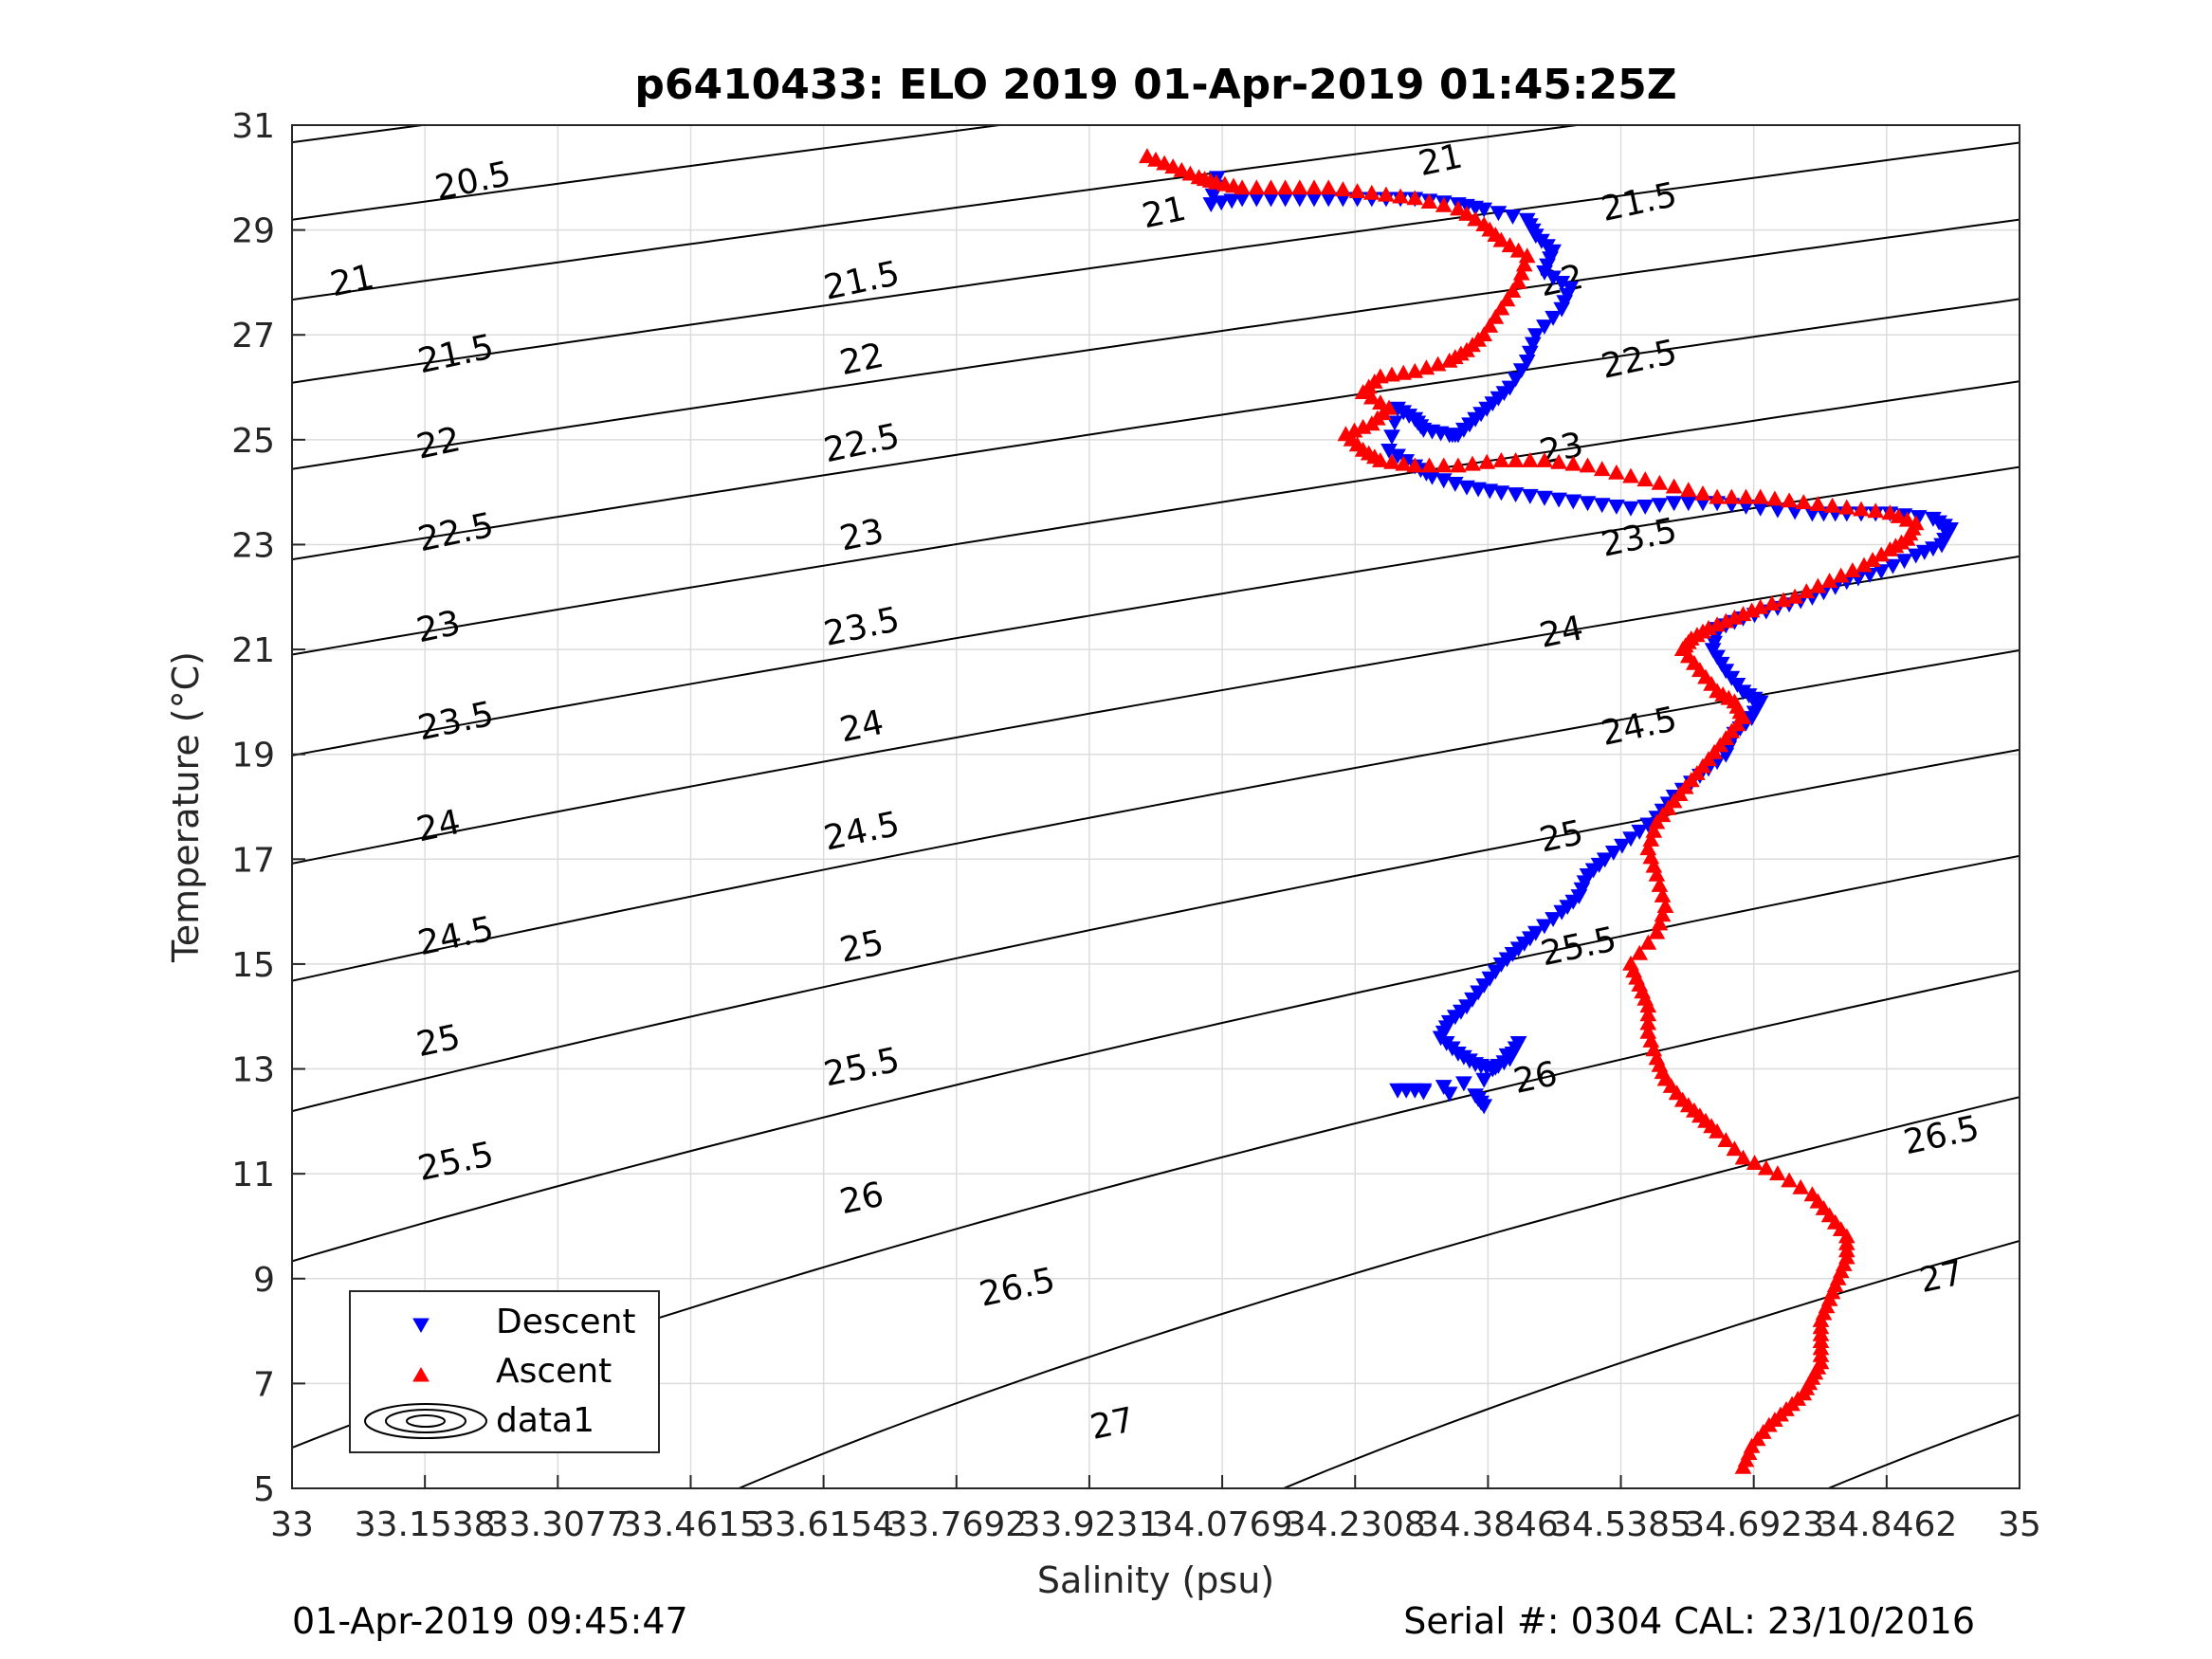 This screenshot has height=1659, width=2212. What do you see at coordinates (690, 1524) in the screenshot?
I see `x-tick-label: 33.4615` at bounding box center [690, 1524].